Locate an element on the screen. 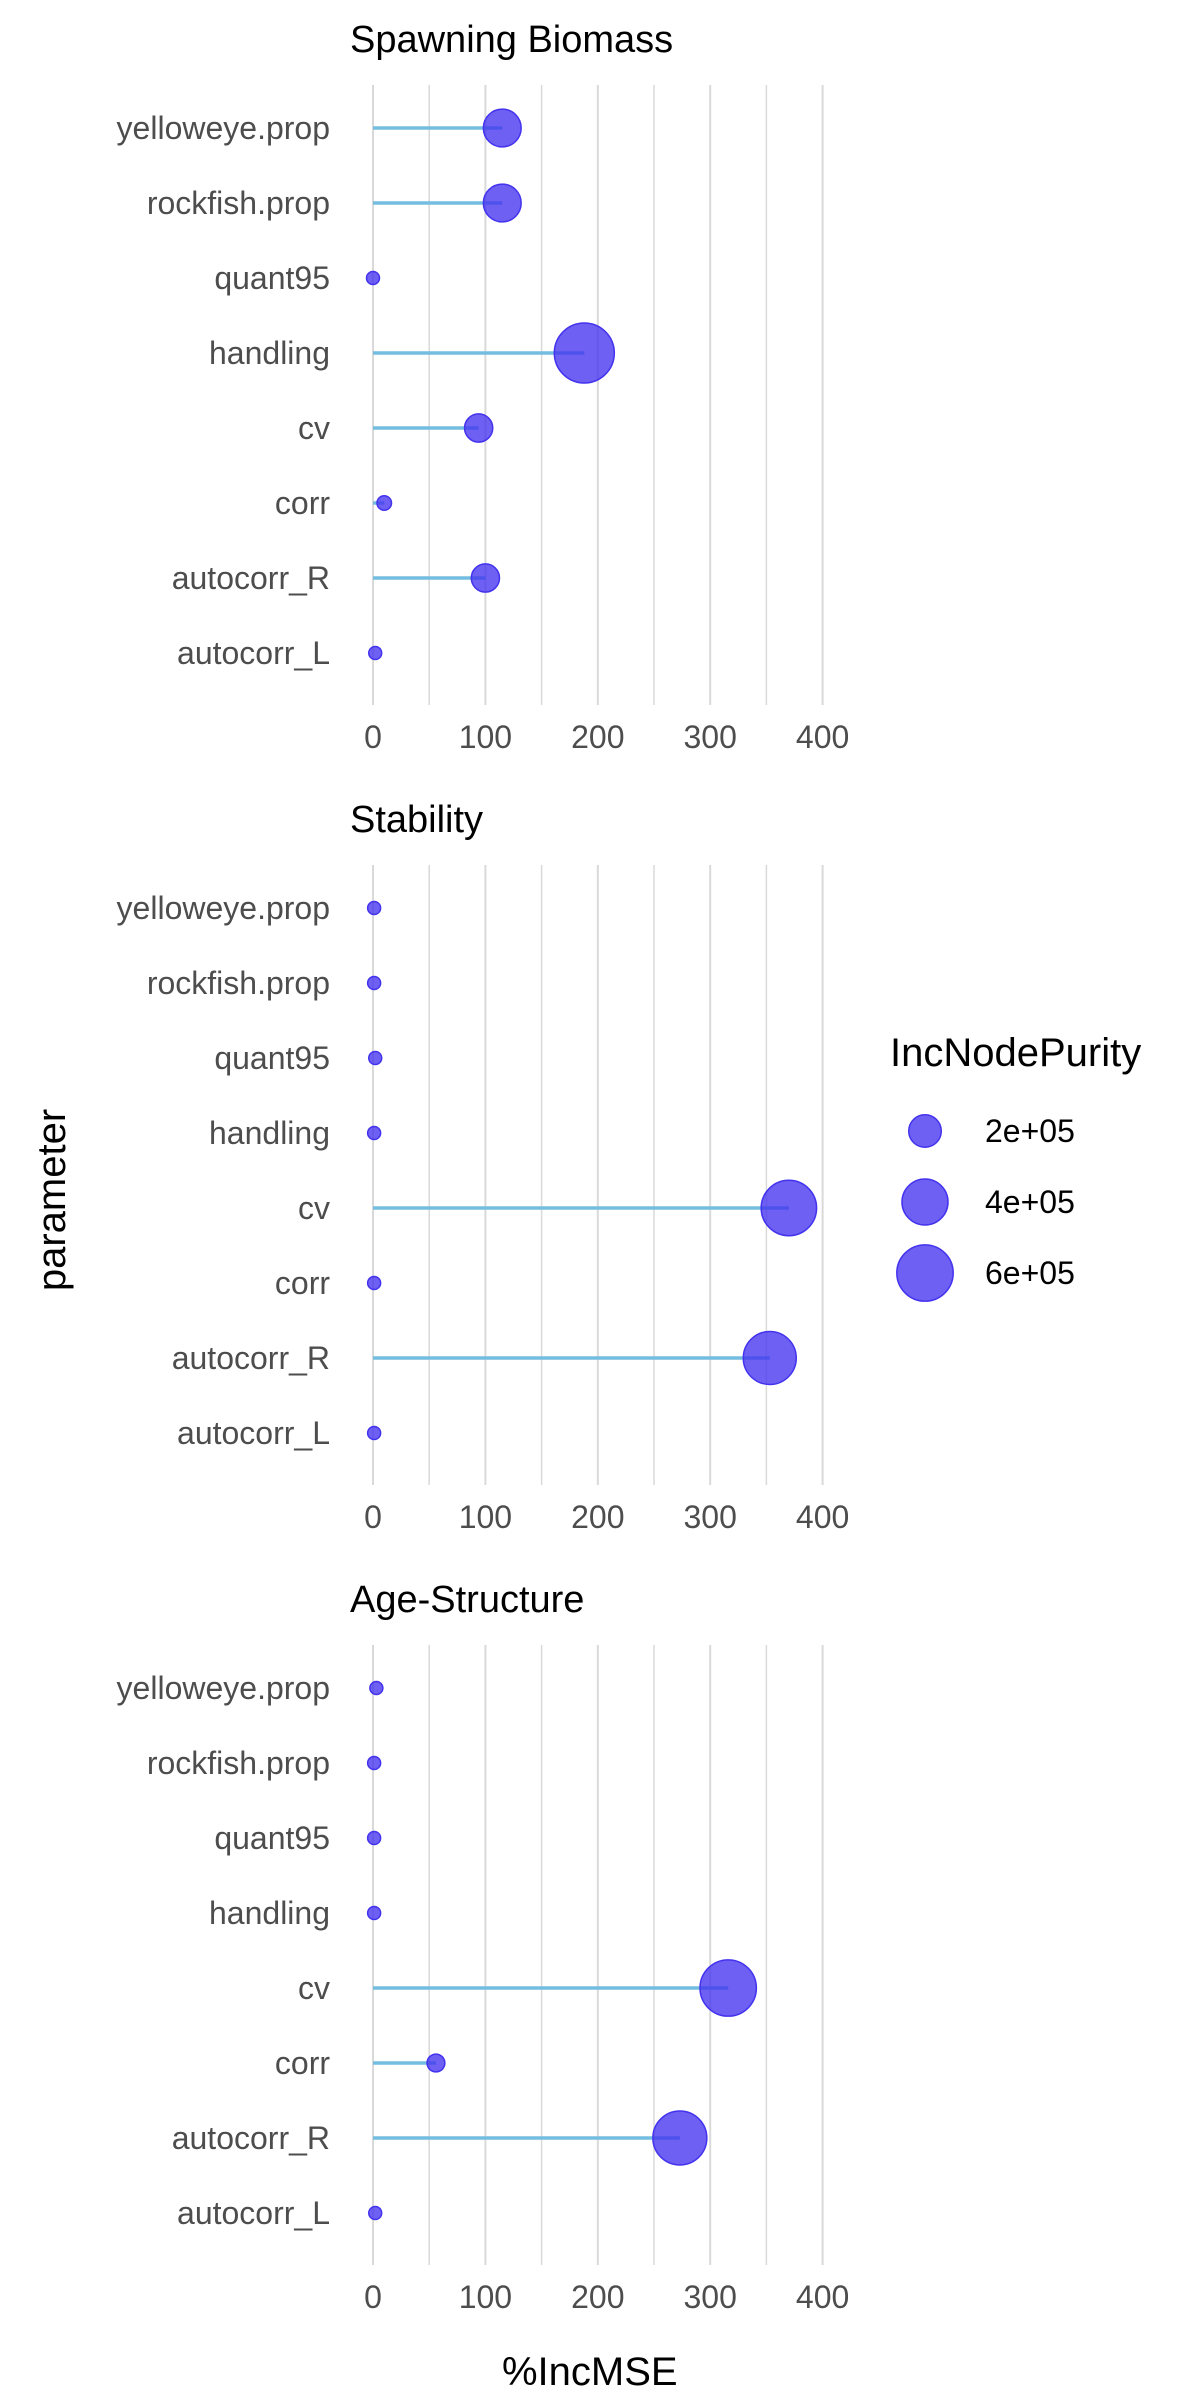 The height and width of the screenshot is (2400, 1200). legend-title: IncNodePurity is located at coordinates (1015, 1053).